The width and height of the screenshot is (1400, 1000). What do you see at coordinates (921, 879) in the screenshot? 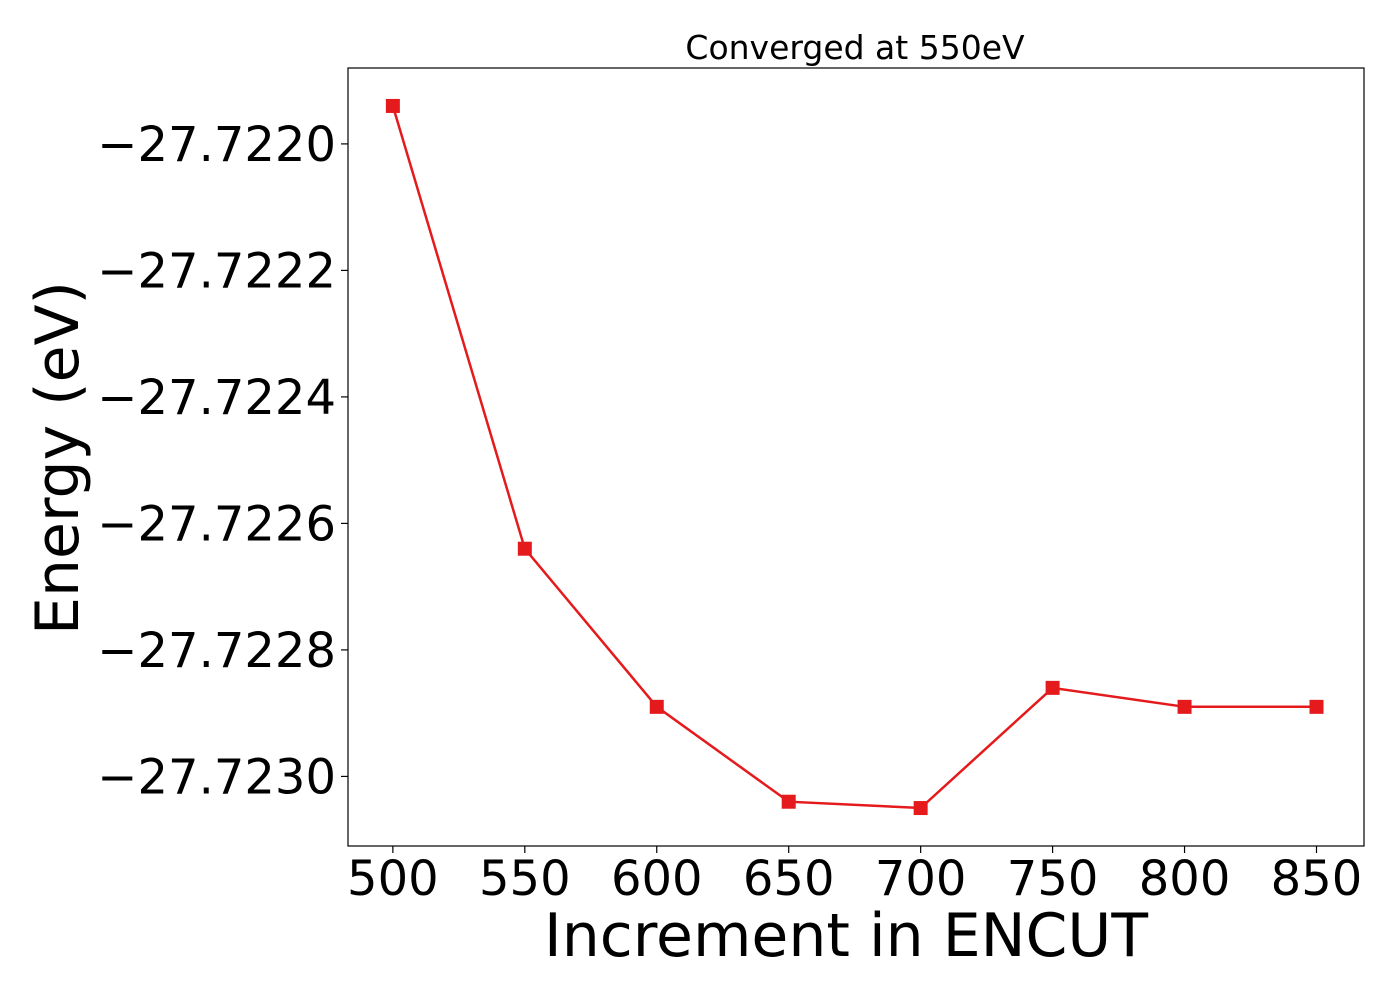
I see `x-tick-label: 700` at bounding box center [921, 879].